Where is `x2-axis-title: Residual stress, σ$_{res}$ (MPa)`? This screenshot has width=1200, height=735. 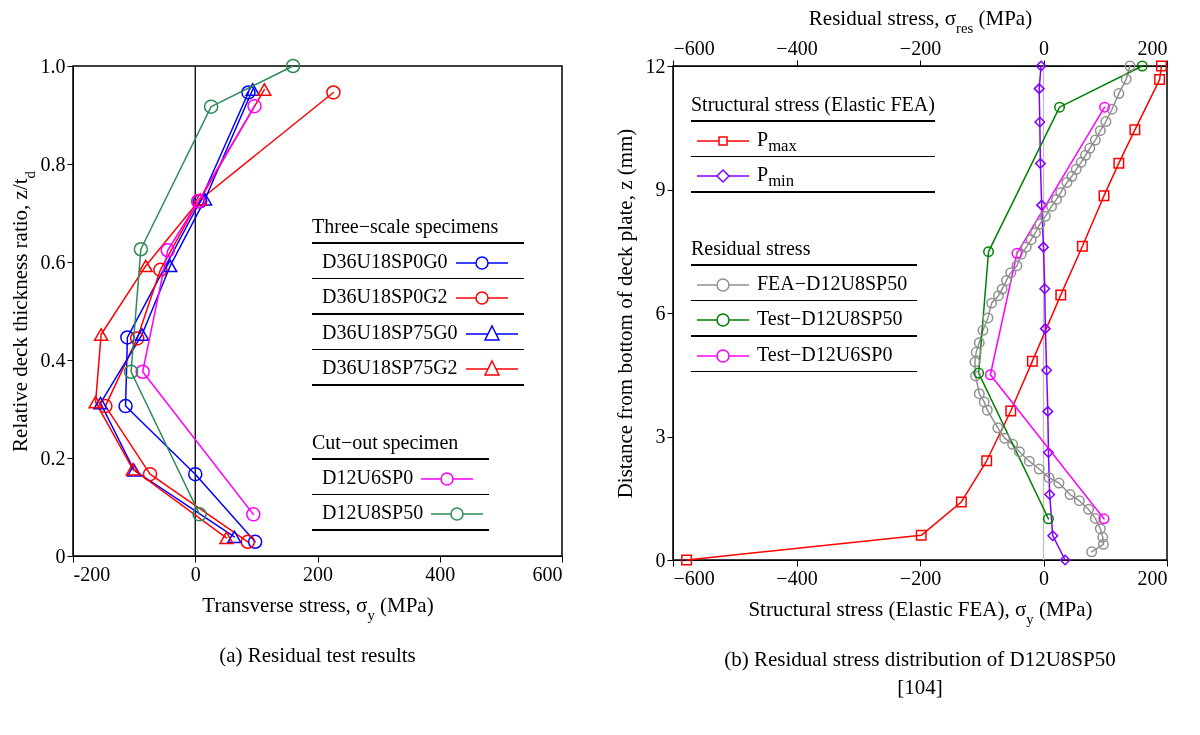 x2-axis-title: Residual stress, σ$_{res}$ (MPa) is located at coordinates (920, 20).